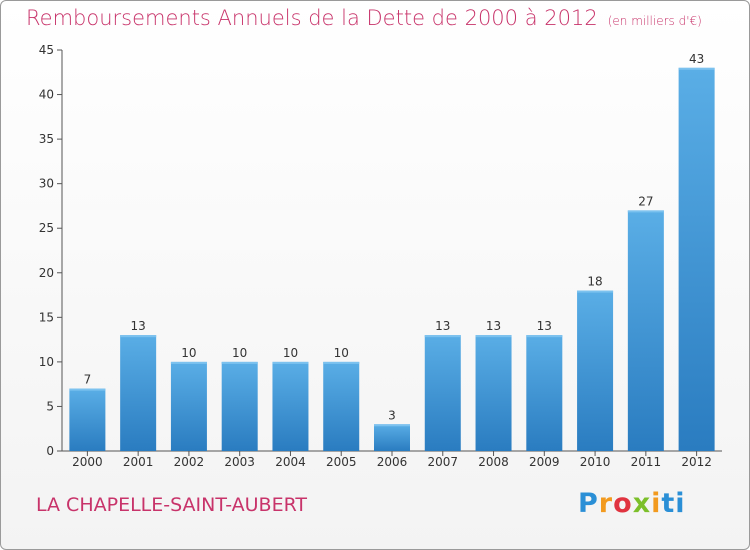  I want to click on value-label-2002: 10, so click(188, 353).